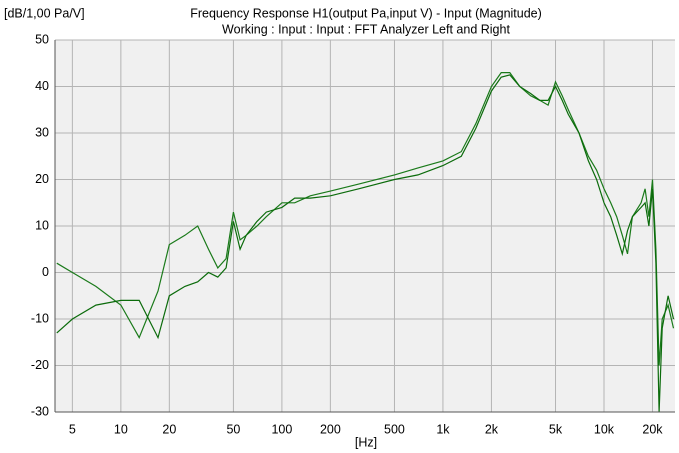 Image resolution: width=679 pixels, height=453 pixels. I want to click on x-tick-label: 5k, so click(556, 429).